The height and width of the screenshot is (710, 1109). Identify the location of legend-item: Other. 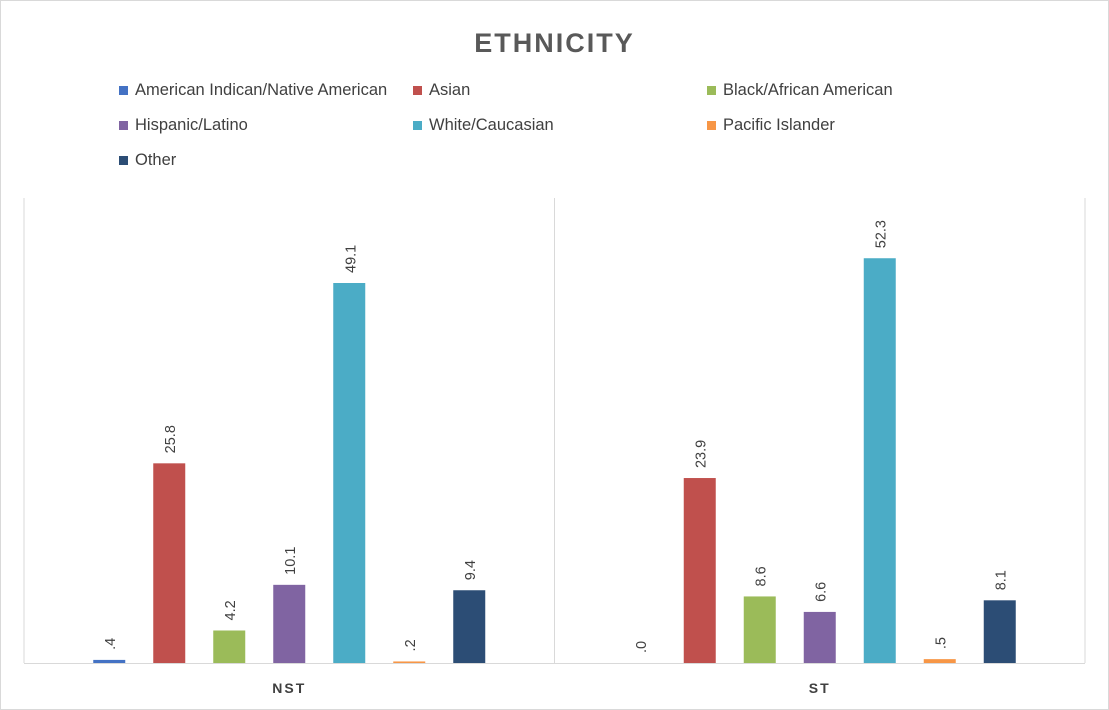
(147, 160).